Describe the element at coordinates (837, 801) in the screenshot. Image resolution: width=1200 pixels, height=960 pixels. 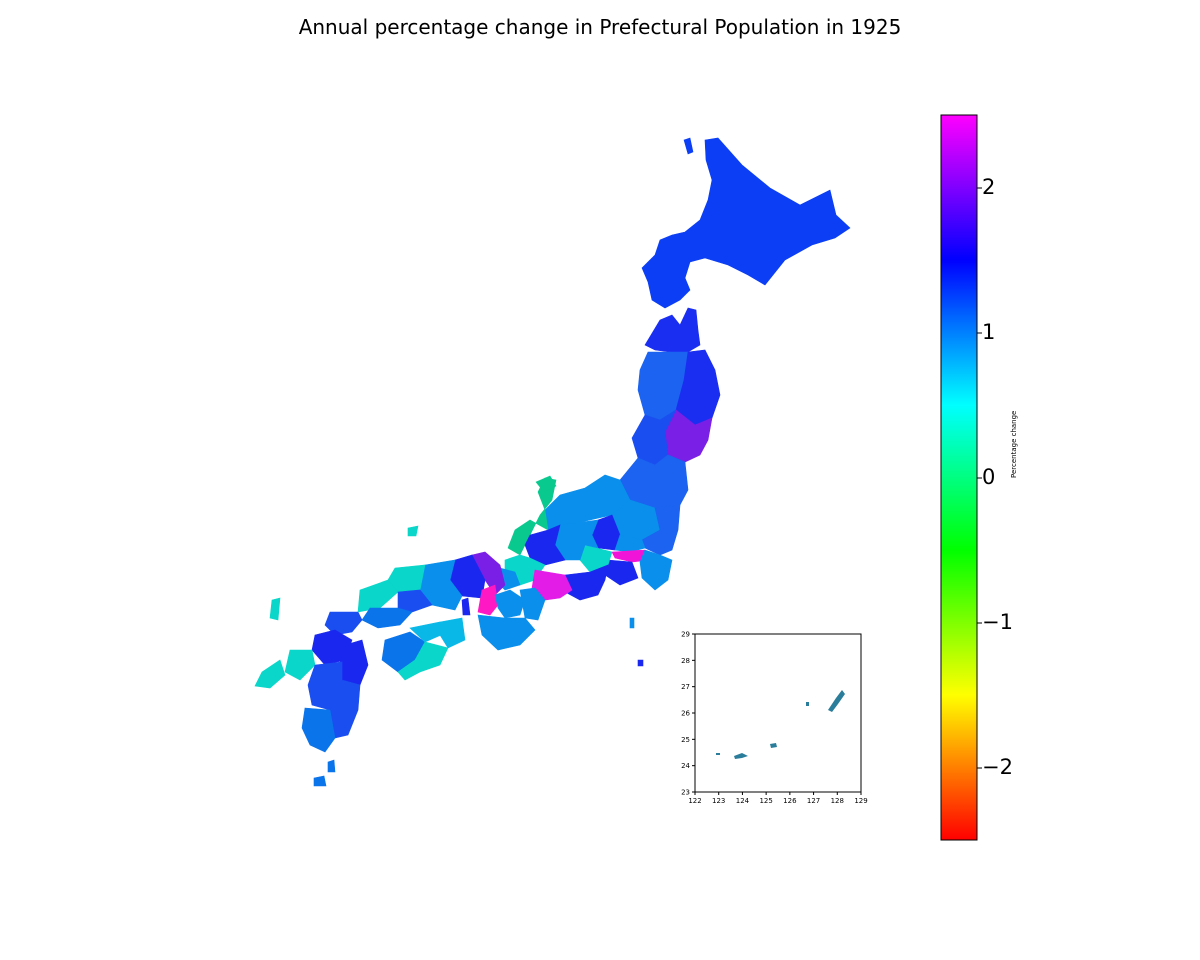
I see `inset-x-tick-label: 128` at that location.